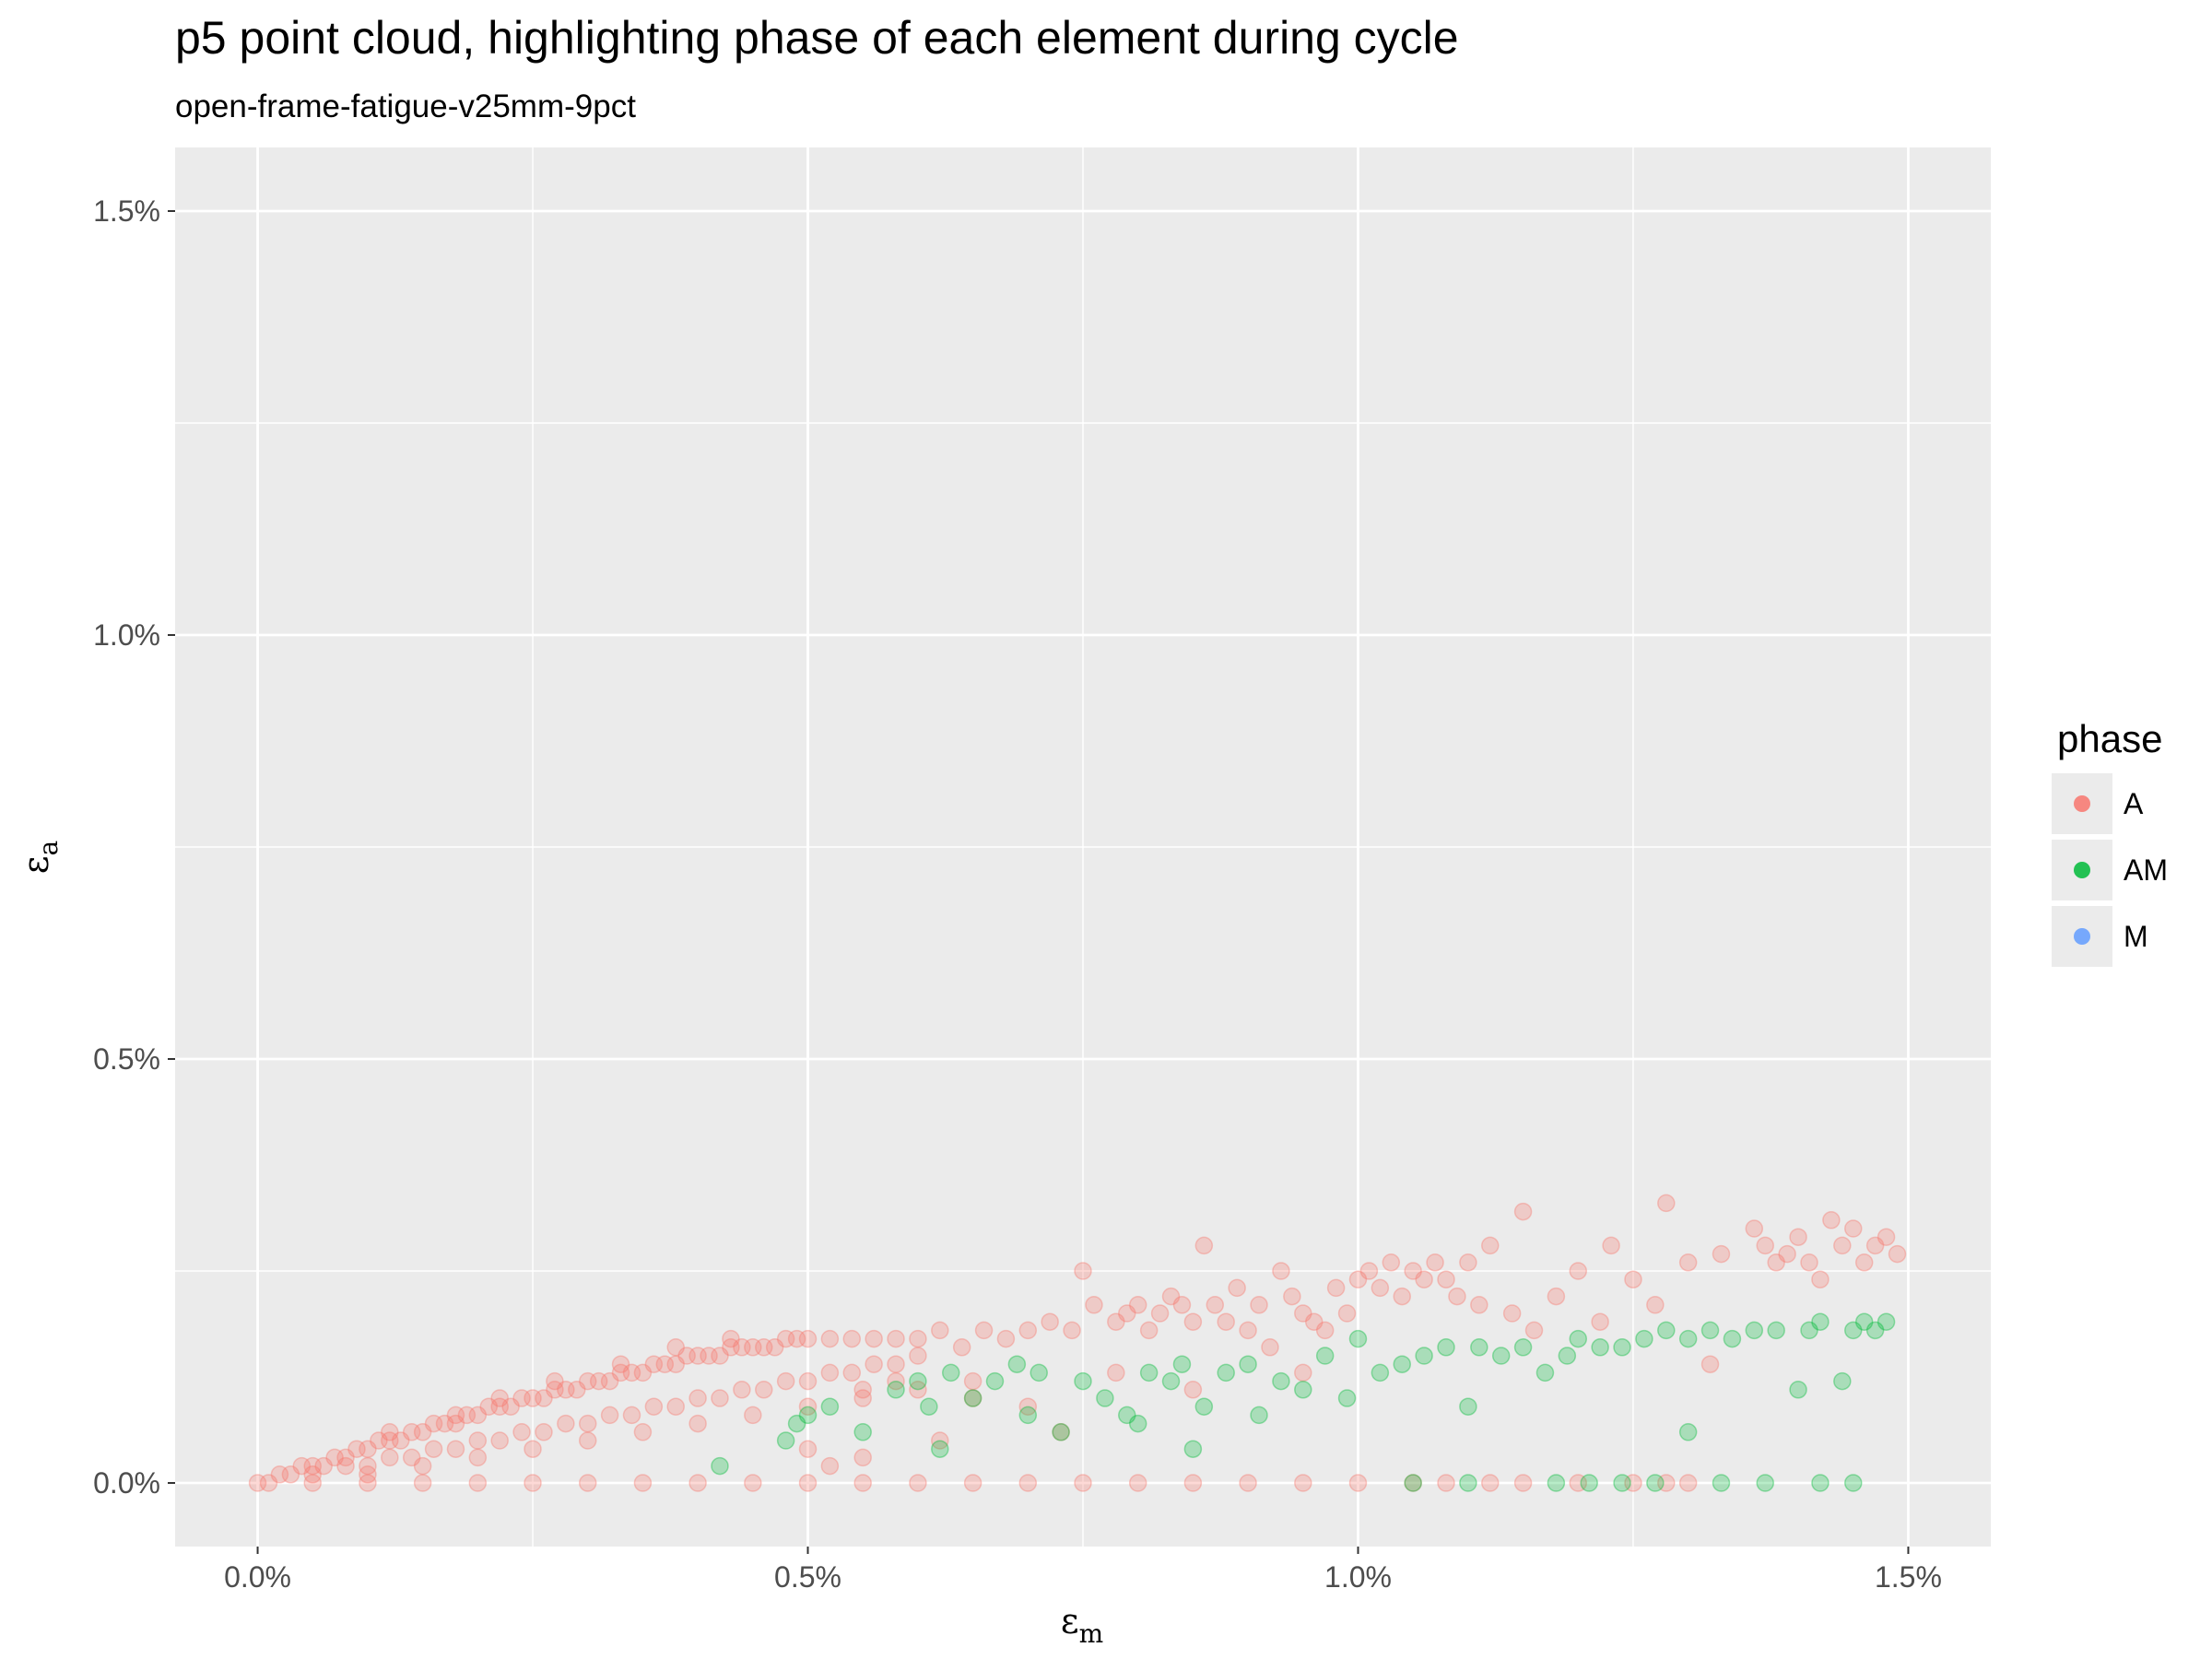 The image size is (2212, 1659). What do you see at coordinates (2110, 804) in the screenshot?
I see `legend-item-a: A` at bounding box center [2110, 804].